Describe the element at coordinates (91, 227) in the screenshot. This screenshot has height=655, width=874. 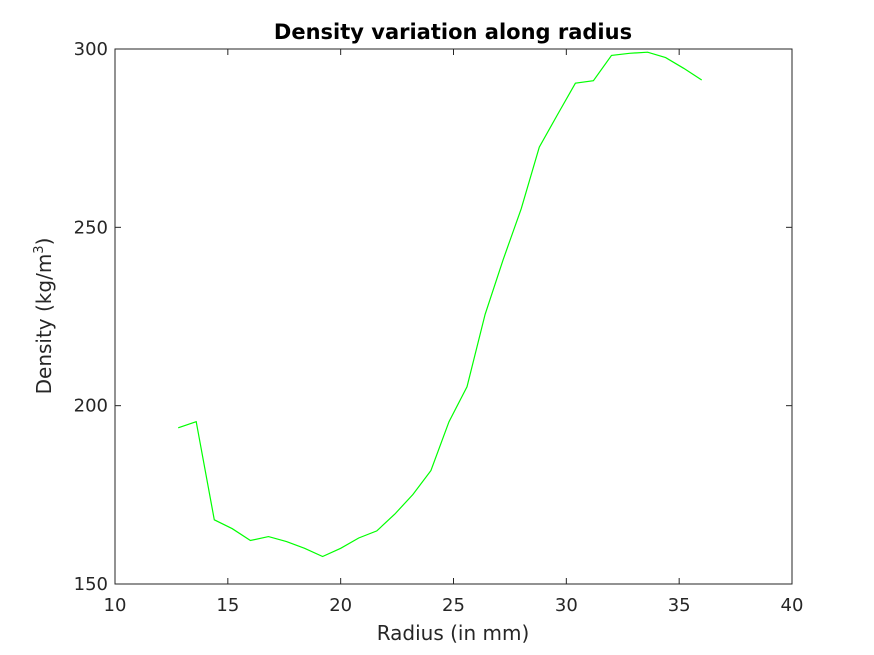
I see `y-tick-label: 250` at that location.